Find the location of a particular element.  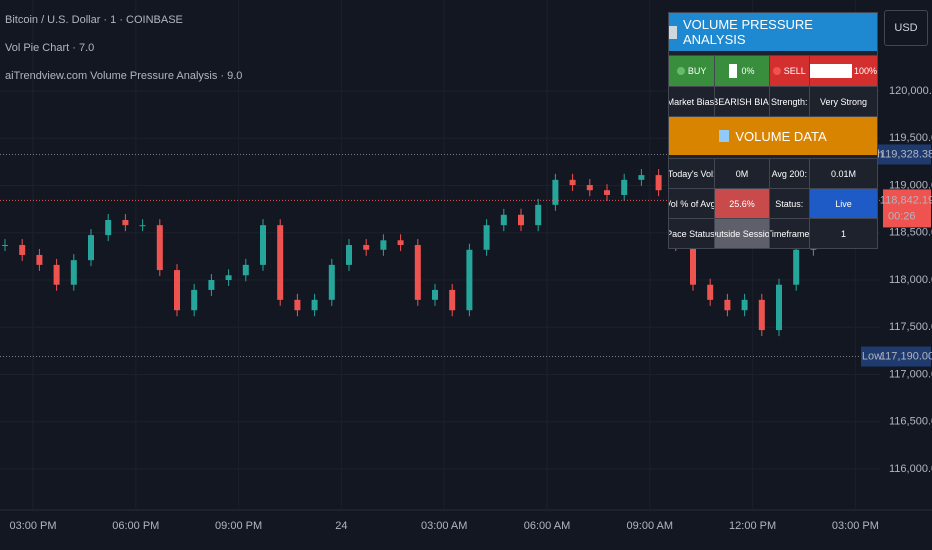

cell: Pace Status: is located at coordinates (692, 233).